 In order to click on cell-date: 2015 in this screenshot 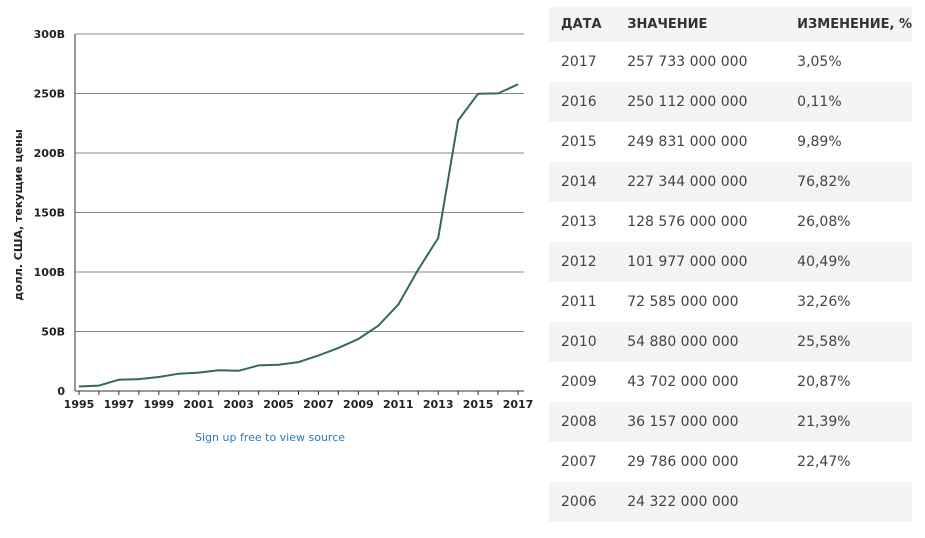, I will do `click(579, 142)`.